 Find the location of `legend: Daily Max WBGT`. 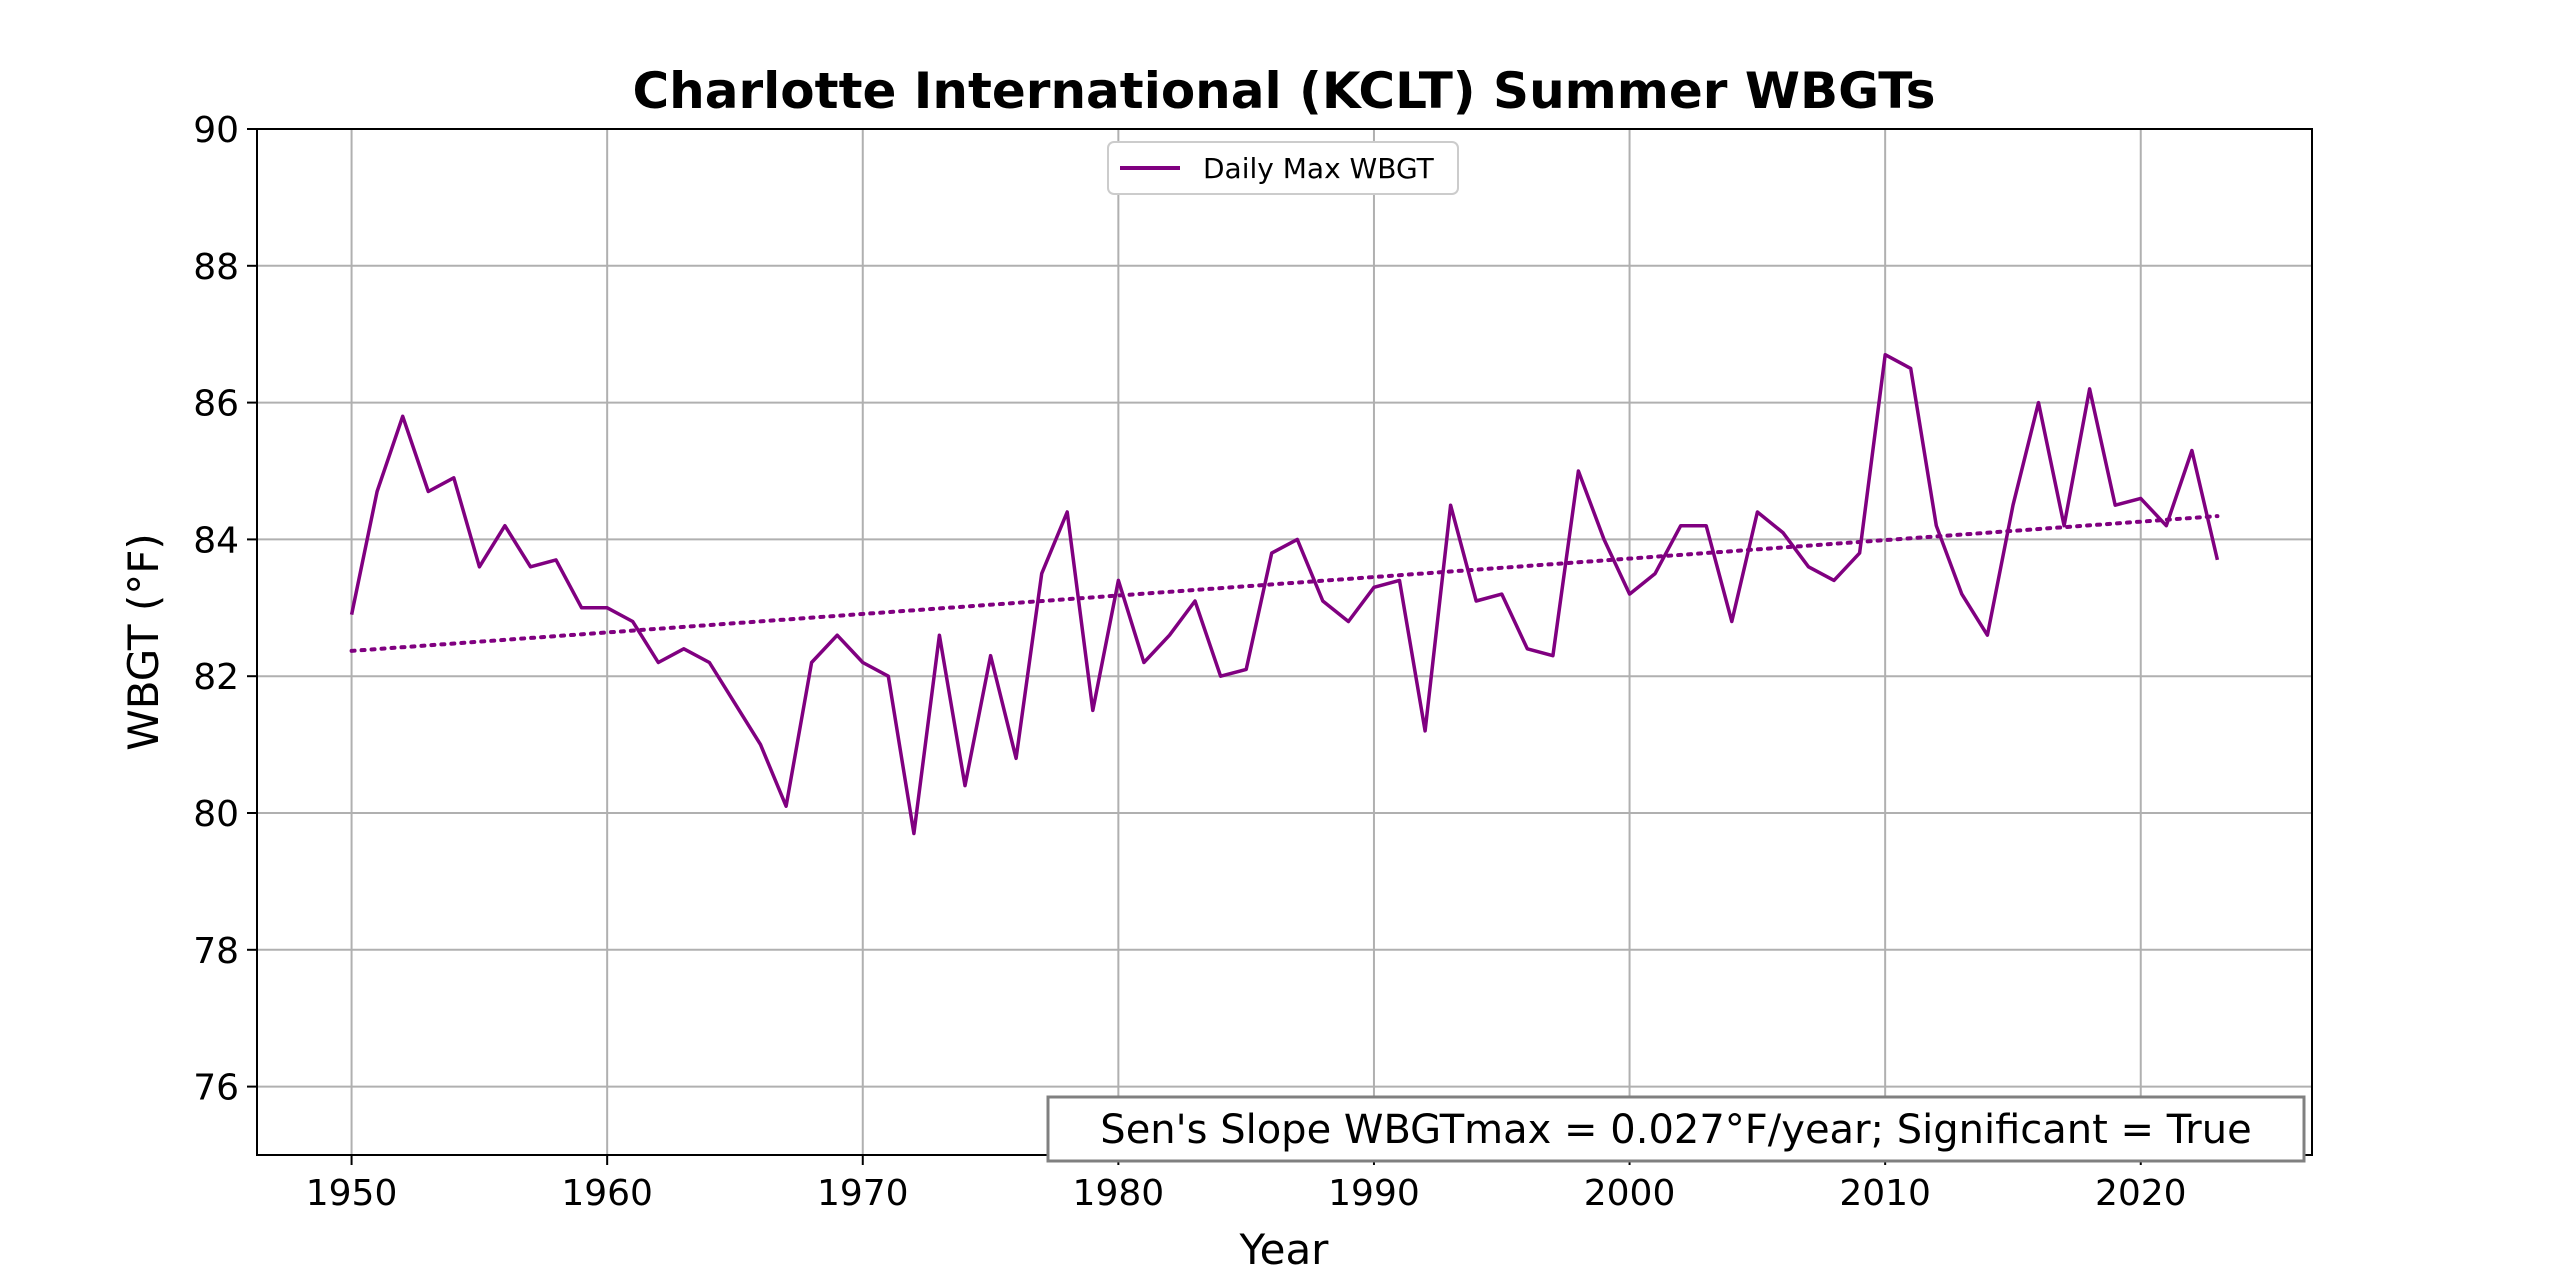

legend: Daily Max WBGT is located at coordinates (1283, 168).